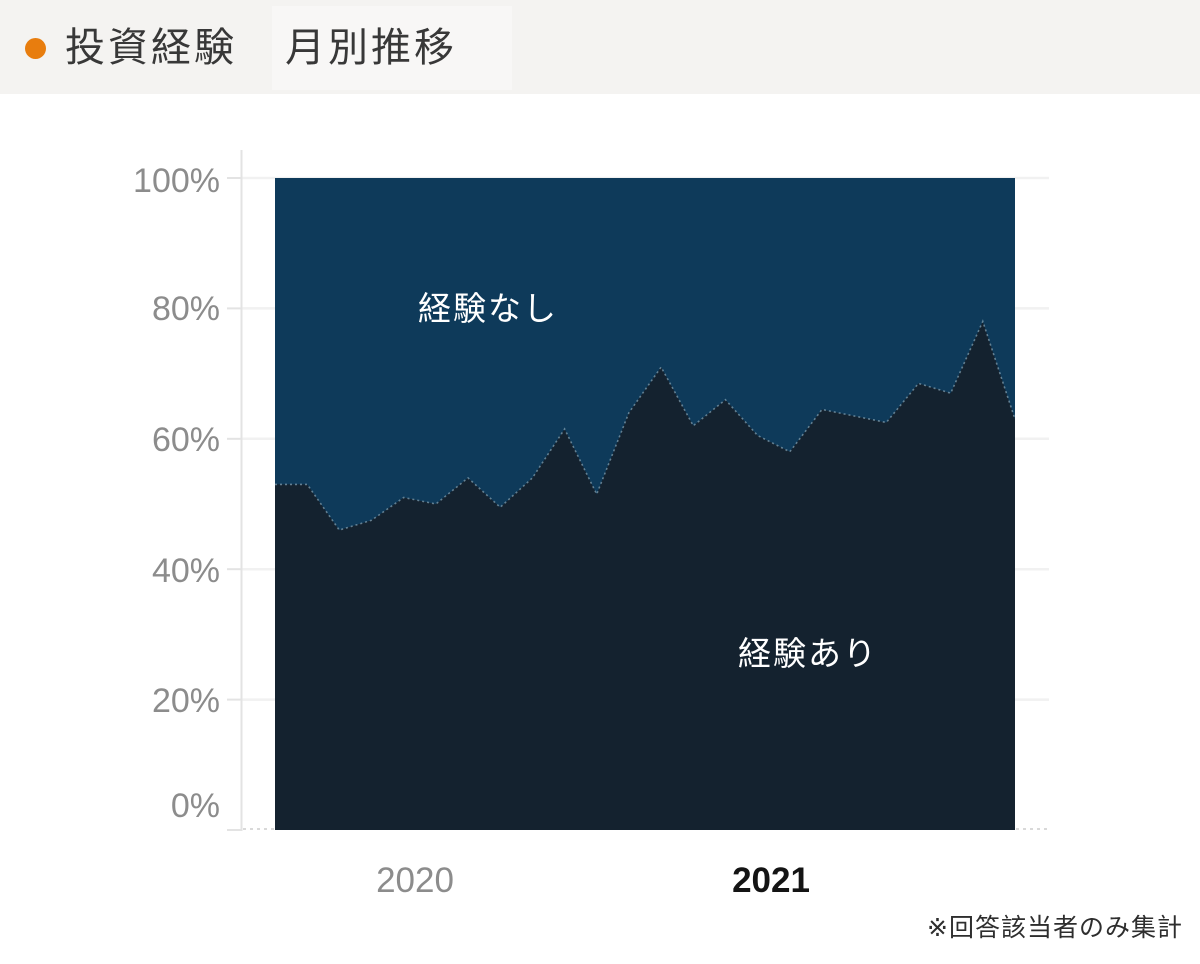 The width and height of the screenshot is (1200, 964). Describe the element at coordinates (808, 653) in the screenshot. I see `series-label-has-experience: 経験あり` at that location.